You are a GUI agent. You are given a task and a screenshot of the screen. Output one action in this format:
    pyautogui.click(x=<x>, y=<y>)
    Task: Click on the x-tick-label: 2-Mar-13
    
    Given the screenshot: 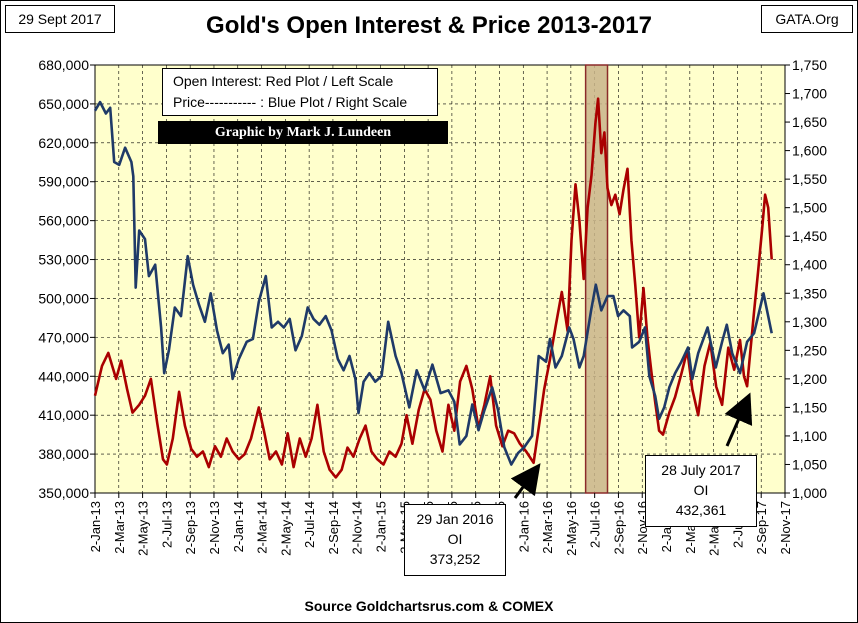 What is the action you would take?
    pyautogui.click(x=119, y=527)
    